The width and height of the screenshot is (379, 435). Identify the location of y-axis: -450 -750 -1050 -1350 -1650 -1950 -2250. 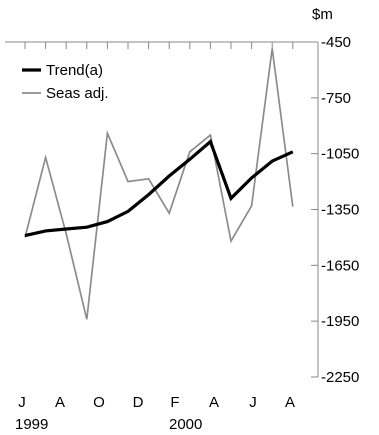
(335, 210).